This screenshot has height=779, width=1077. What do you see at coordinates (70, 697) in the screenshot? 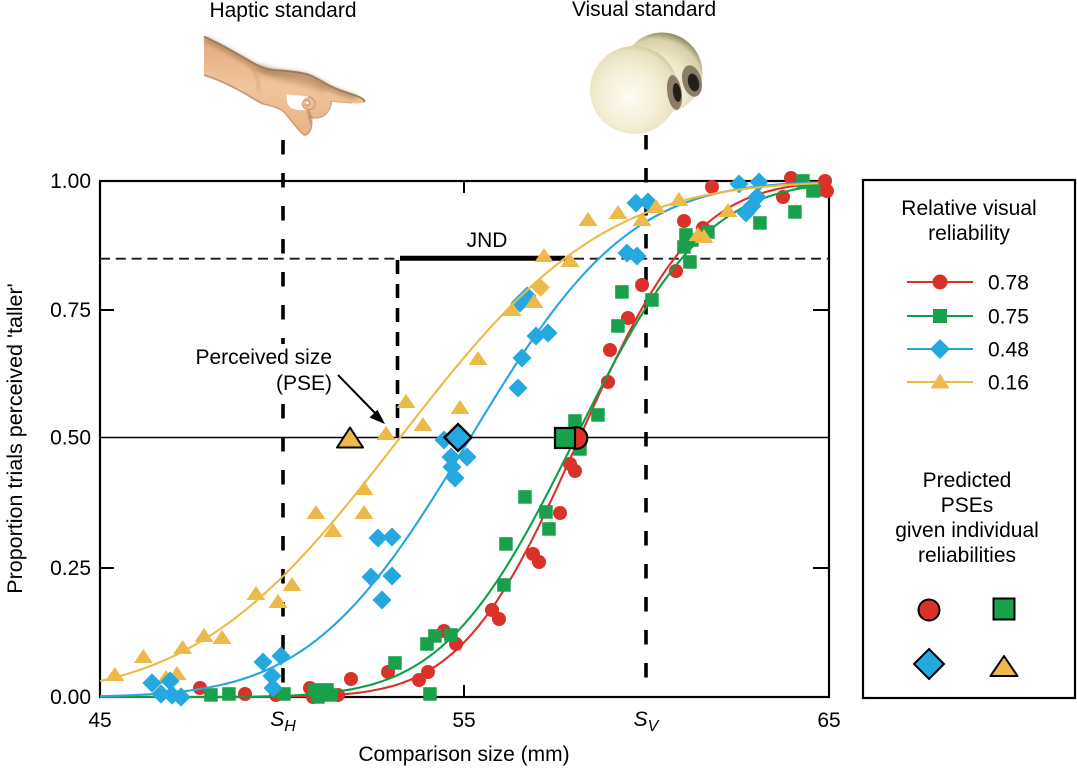
I see `svg-text: 0.00` at bounding box center [70, 697].